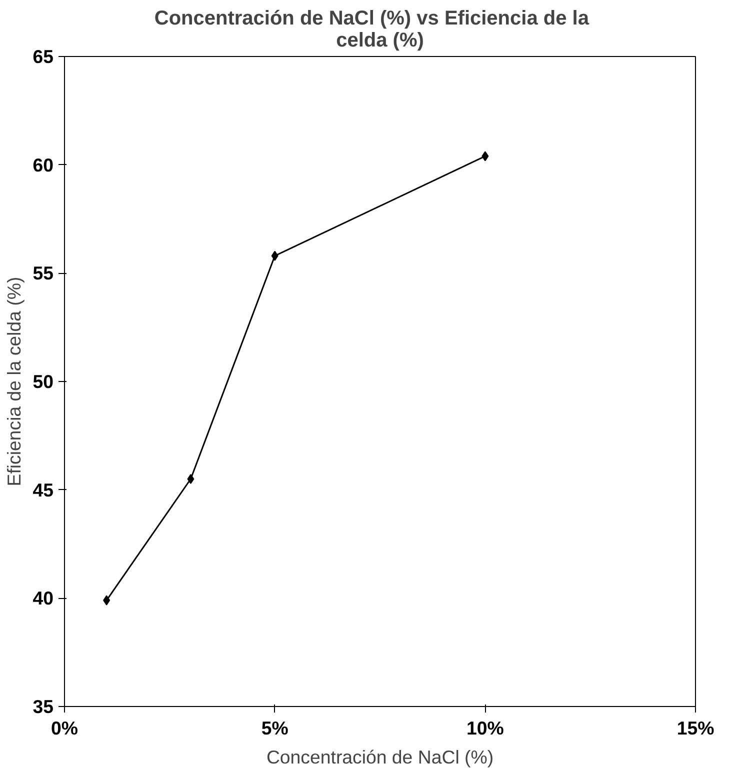 The height and width of the screenshot is (781, 743). I want to click on y-tick-label: 40, so click(43, 598).